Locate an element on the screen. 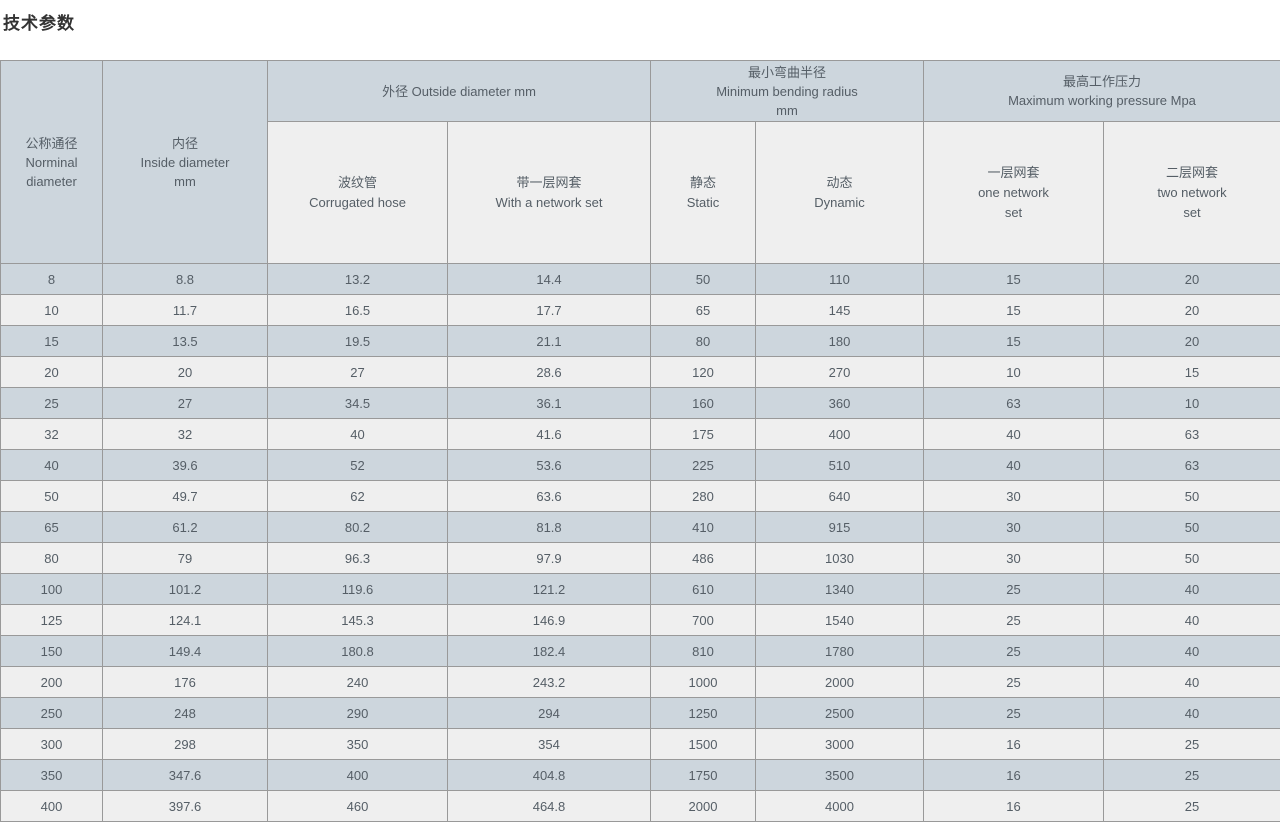 The height and width of the screenshot is (822, 1280). table-cell: 8.8 is located at coordinates (185, 279).